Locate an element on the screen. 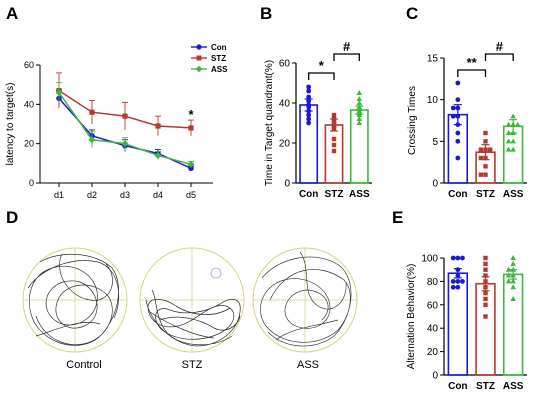 The image size is (550, 403). y-tick-label-e: 80 is located at coordinates (433, 282).